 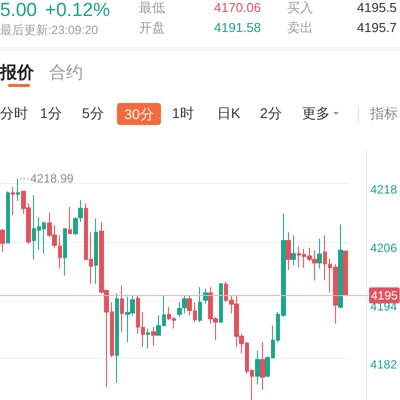 I want to click on text: 合约, so click(x=66, y=72).